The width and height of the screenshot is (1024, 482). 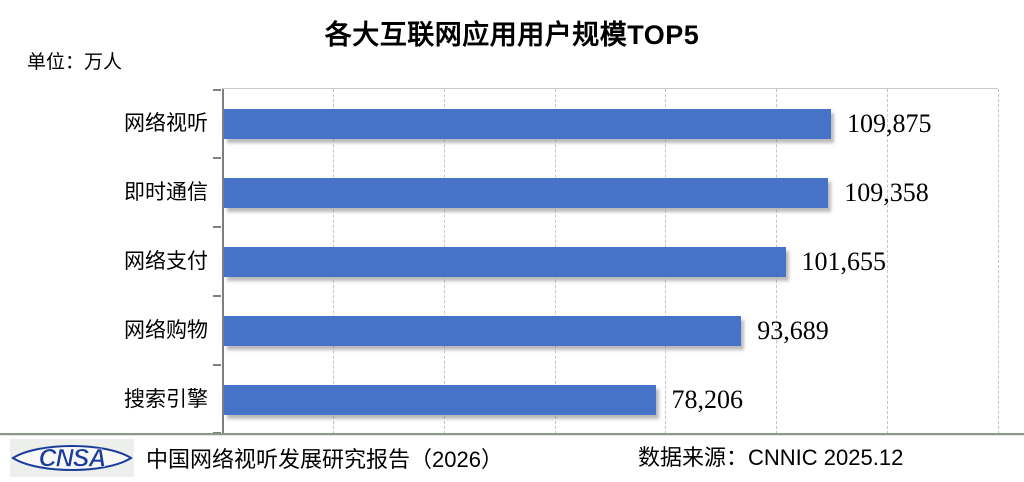 I want to click on report-source-text: 中国网络视听发展研究报告（2026）, so click(x=324, y=459).